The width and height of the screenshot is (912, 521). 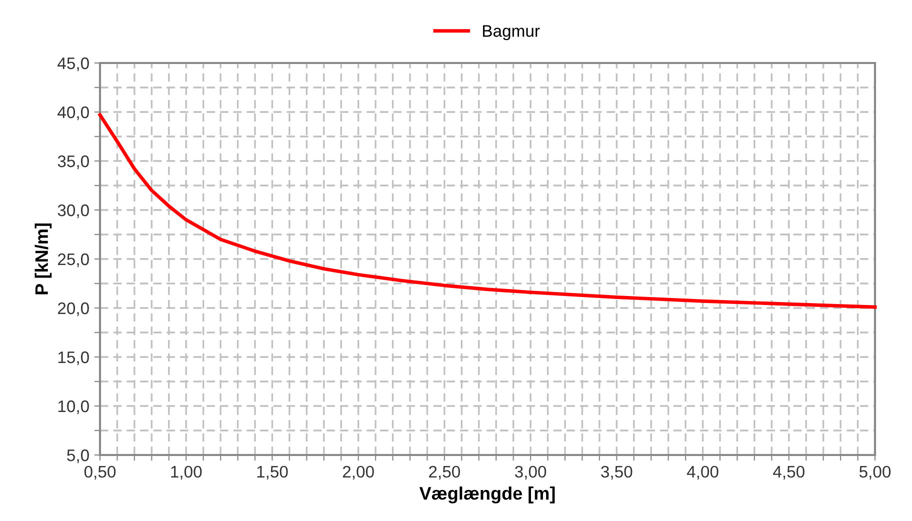 I want to click on y-tick-label: 35,0, so click(x=73, y=162).